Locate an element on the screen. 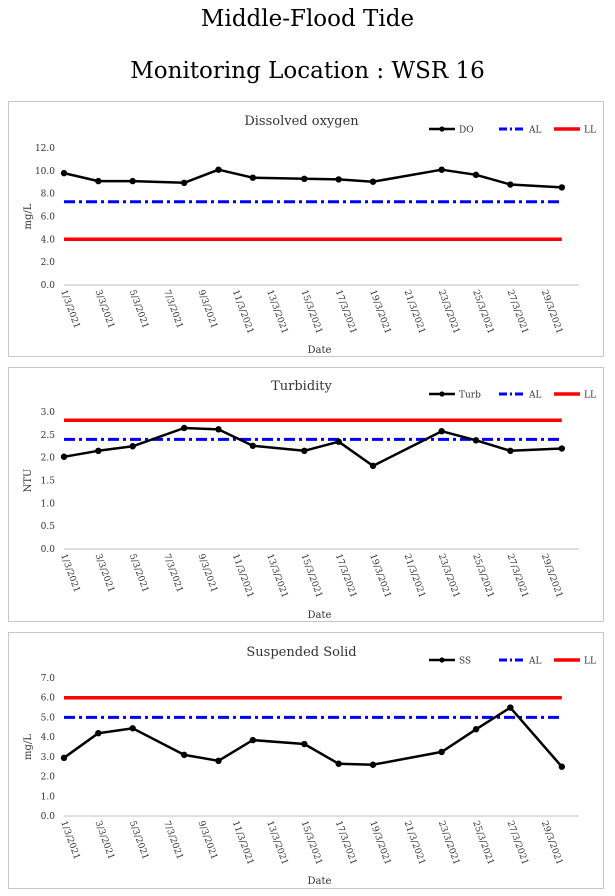  chart-3-x-tick-label: 19/3/2021 is located at coordinates (379, 843).